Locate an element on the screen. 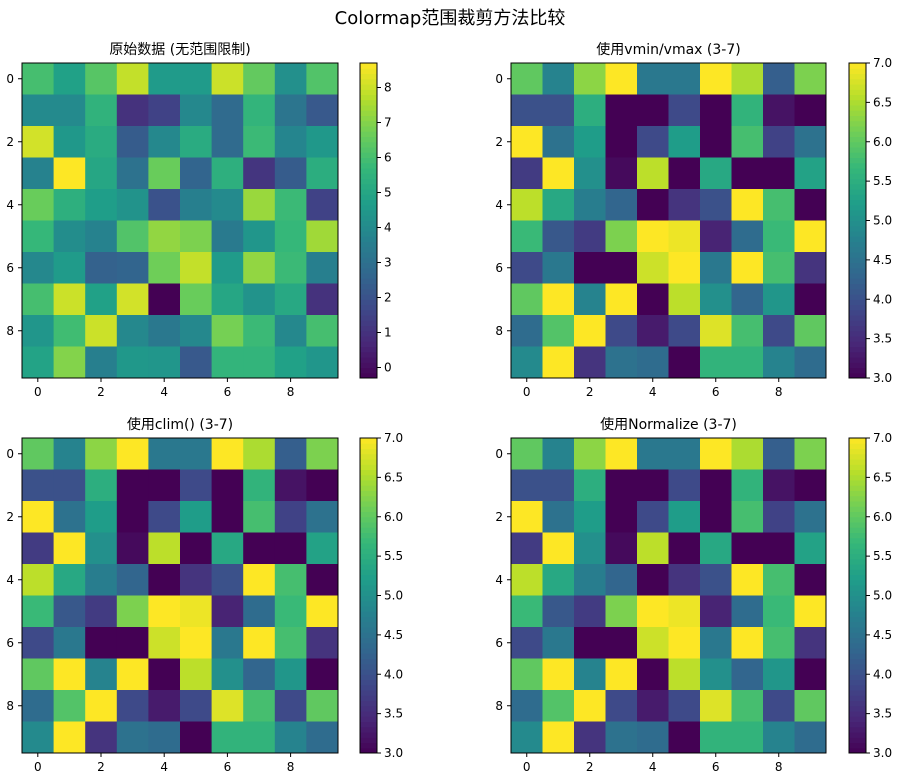  colorbar-tick-label: 5 is located at coordinates (388, 193).